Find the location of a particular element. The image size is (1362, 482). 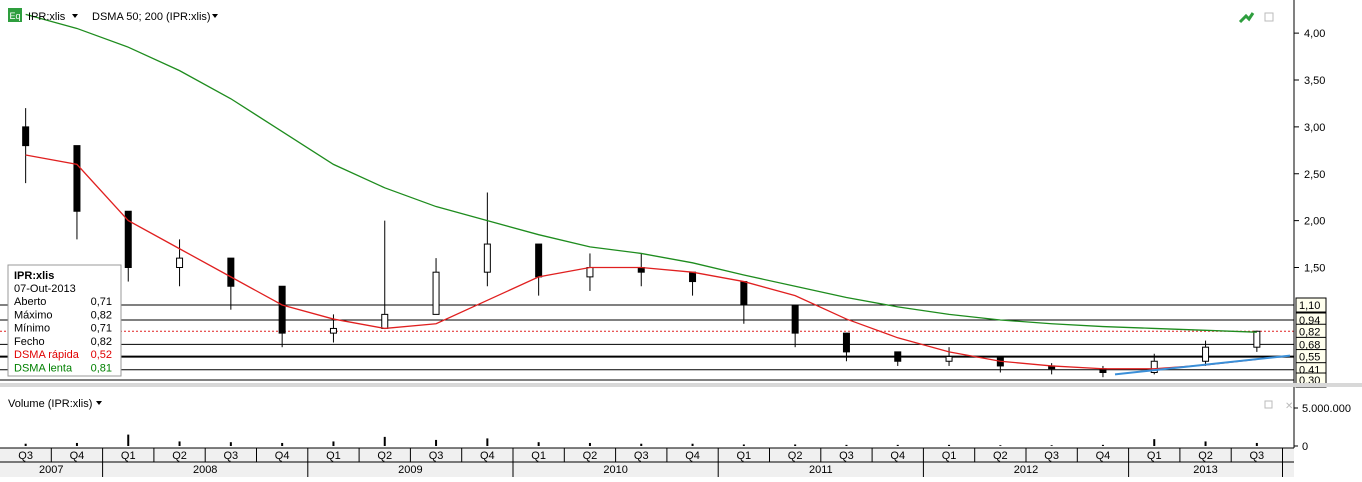

indicator-label: DSMA 50; 200 (IPR:xlis) is located at coordinates (151, 17).